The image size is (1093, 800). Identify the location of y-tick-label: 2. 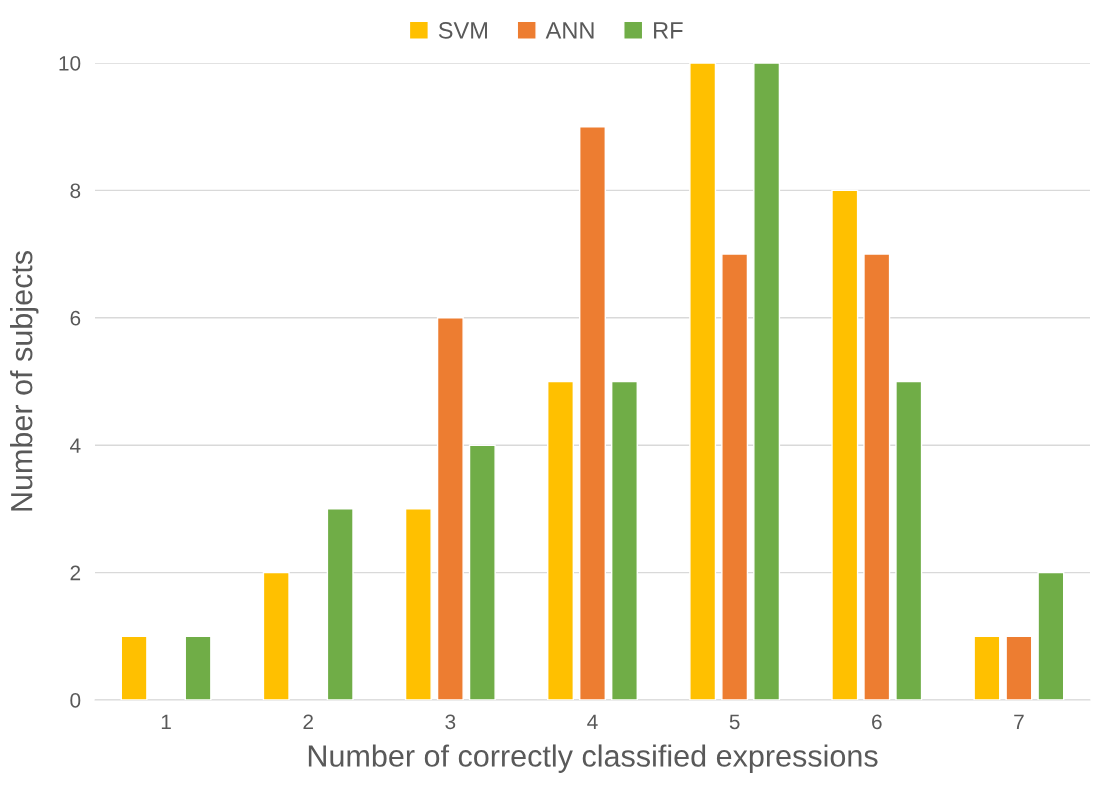
(75, 573).